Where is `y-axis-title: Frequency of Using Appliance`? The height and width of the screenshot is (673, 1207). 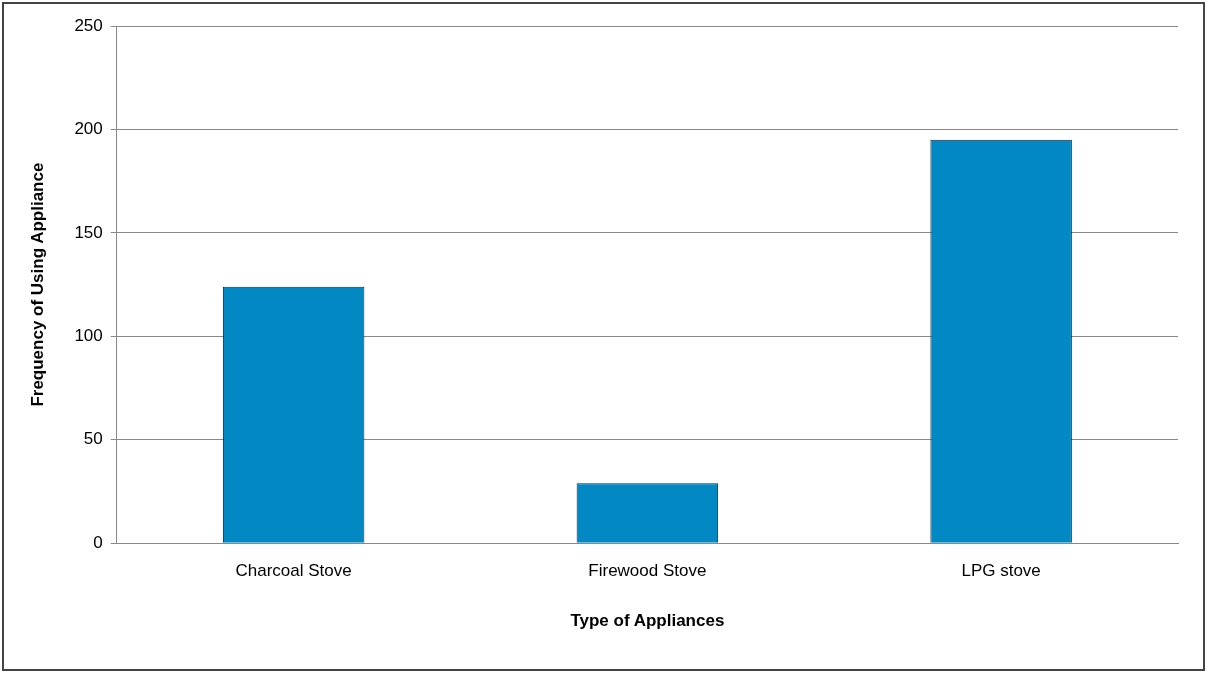
y-axis-title: Frequency of Using Appliance is located at coordinates (37, 284).